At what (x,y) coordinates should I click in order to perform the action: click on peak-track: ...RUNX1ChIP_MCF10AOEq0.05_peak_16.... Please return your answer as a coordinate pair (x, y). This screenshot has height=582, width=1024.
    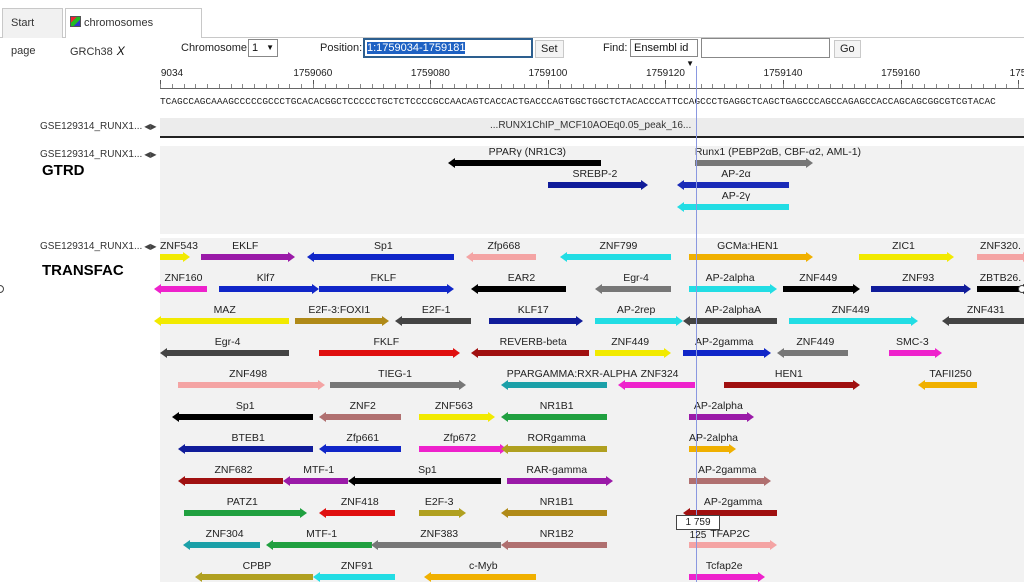
    Looking at the image, I should click on (592, 128).